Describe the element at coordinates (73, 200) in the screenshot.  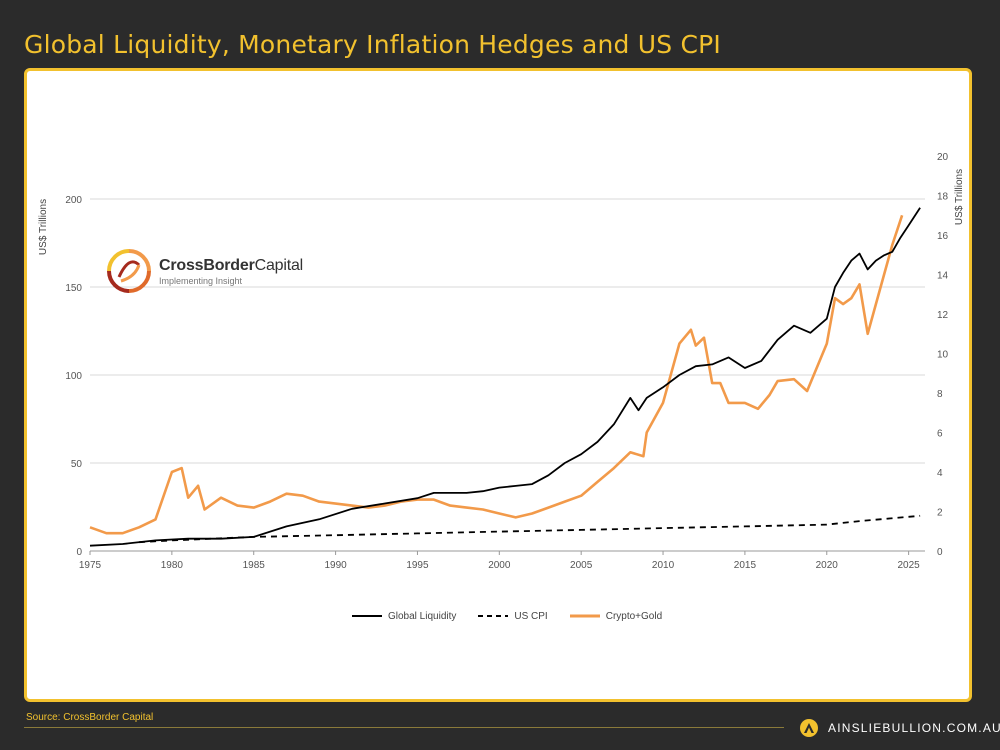
I see `left-tick-label: 200` at that location.